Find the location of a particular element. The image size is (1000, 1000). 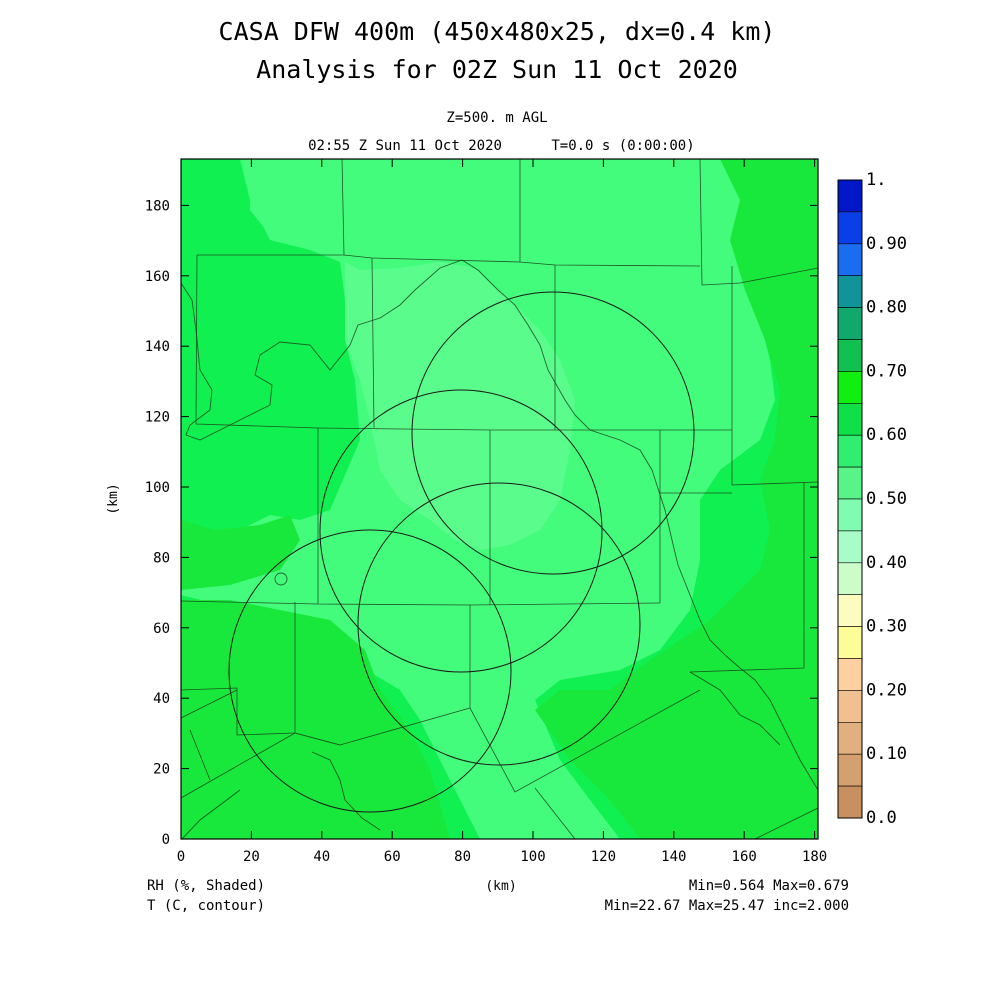

colorbar-label: 0.80 is located at coordinates (886, 308).